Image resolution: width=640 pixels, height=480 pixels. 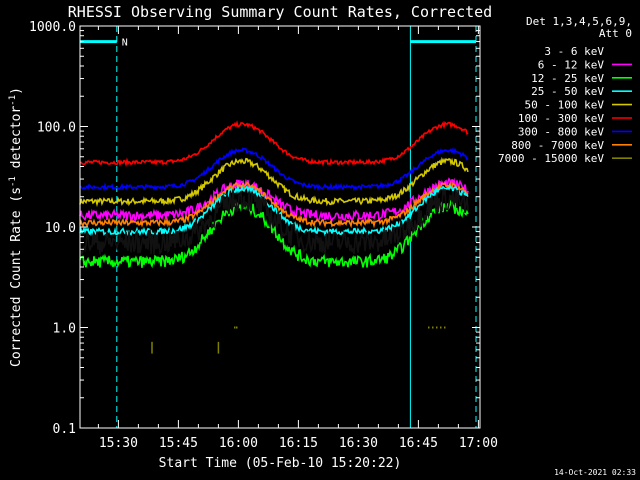 What do you see at coordinates (615, 33) in the screenshot?
I see `legend-title-line2: Att 0` at bounding box center [615, 33].